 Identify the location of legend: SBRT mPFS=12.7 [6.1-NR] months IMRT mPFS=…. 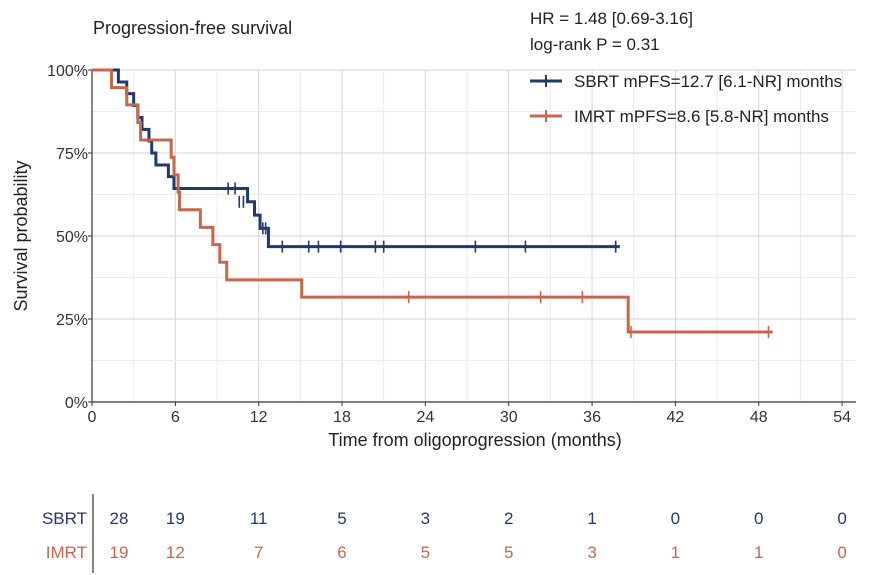
(686, 99).